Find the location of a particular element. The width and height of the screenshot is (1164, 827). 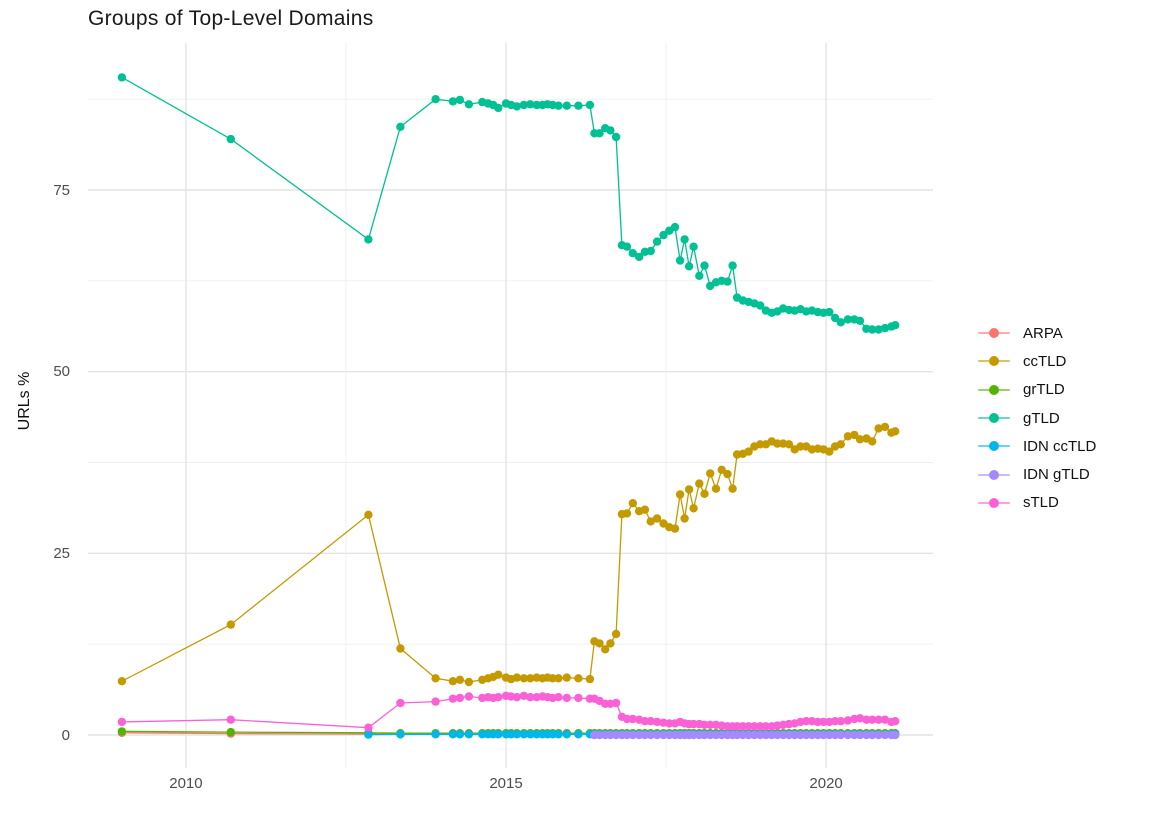

x-tick-label: 2020 is located at coordinates (826, 783).